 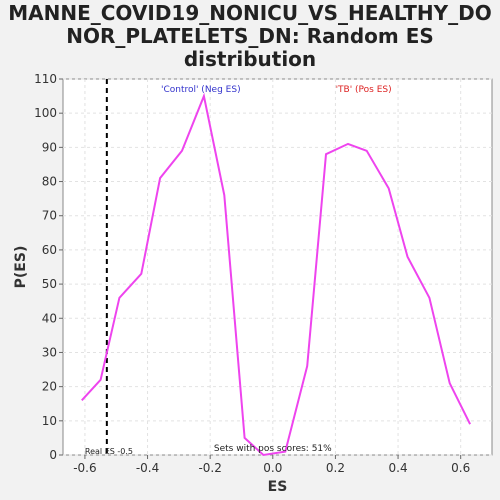 I want to click on y-tick-label: 80, so click(x=49, y=182).